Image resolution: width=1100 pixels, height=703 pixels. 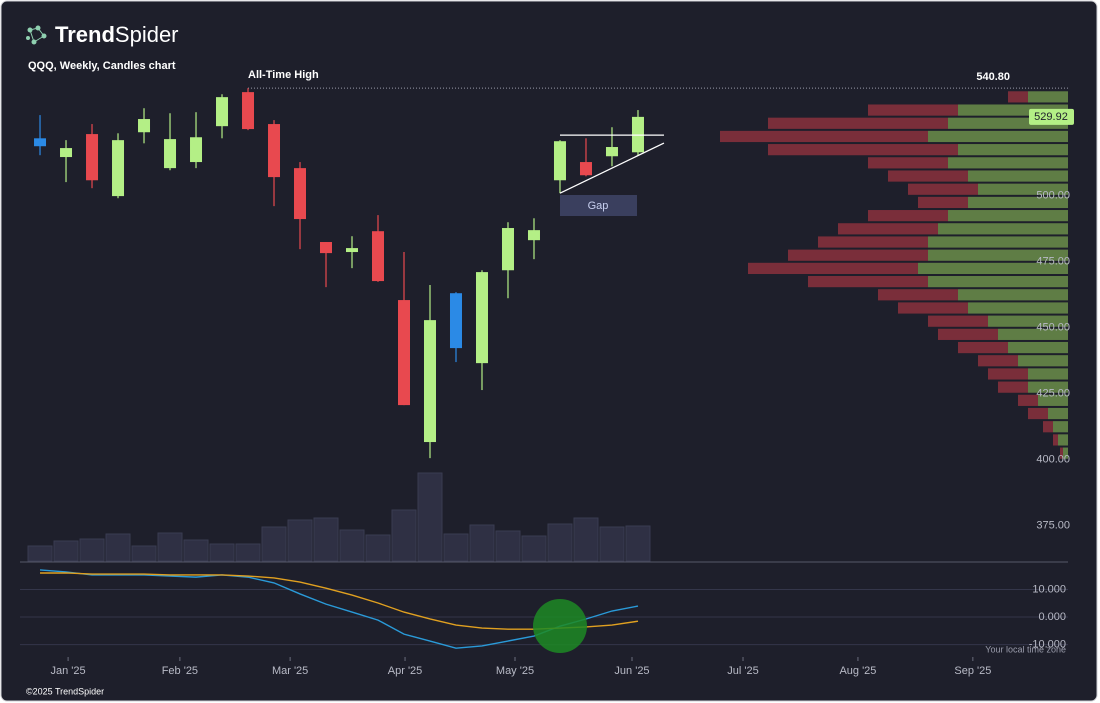 What do you see at coordinates (1051, 116) in the screenshot?
I see `last-price-box` at bounding box center [1051, 116].